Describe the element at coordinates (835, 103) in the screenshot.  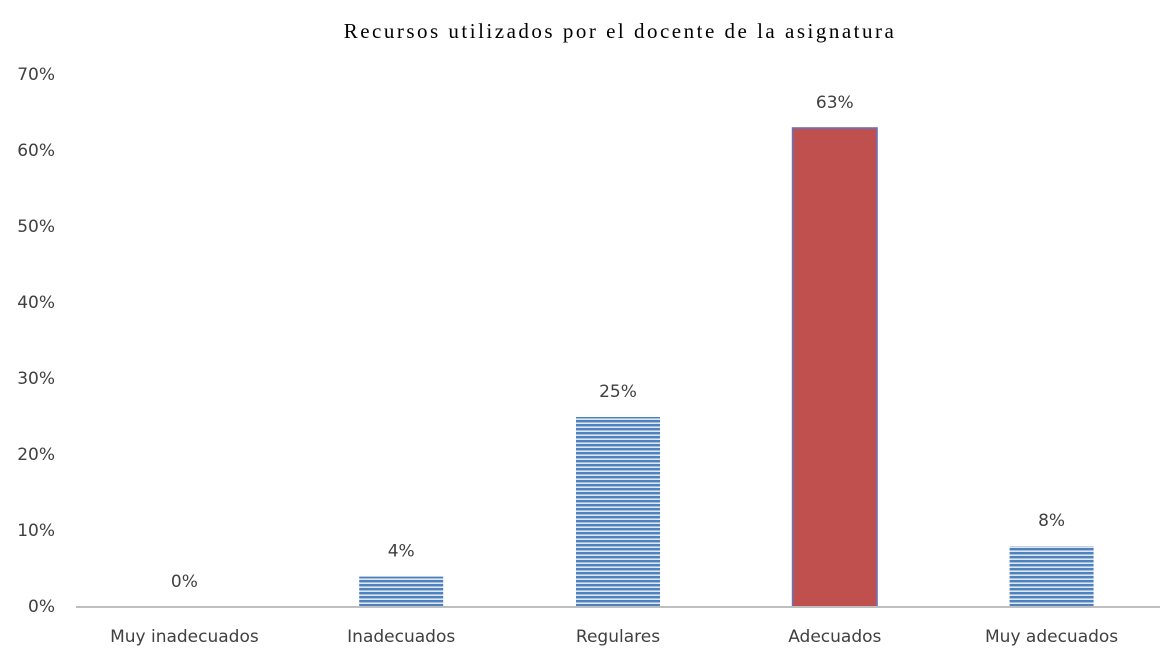
I see `data-label: 63%` at that location.